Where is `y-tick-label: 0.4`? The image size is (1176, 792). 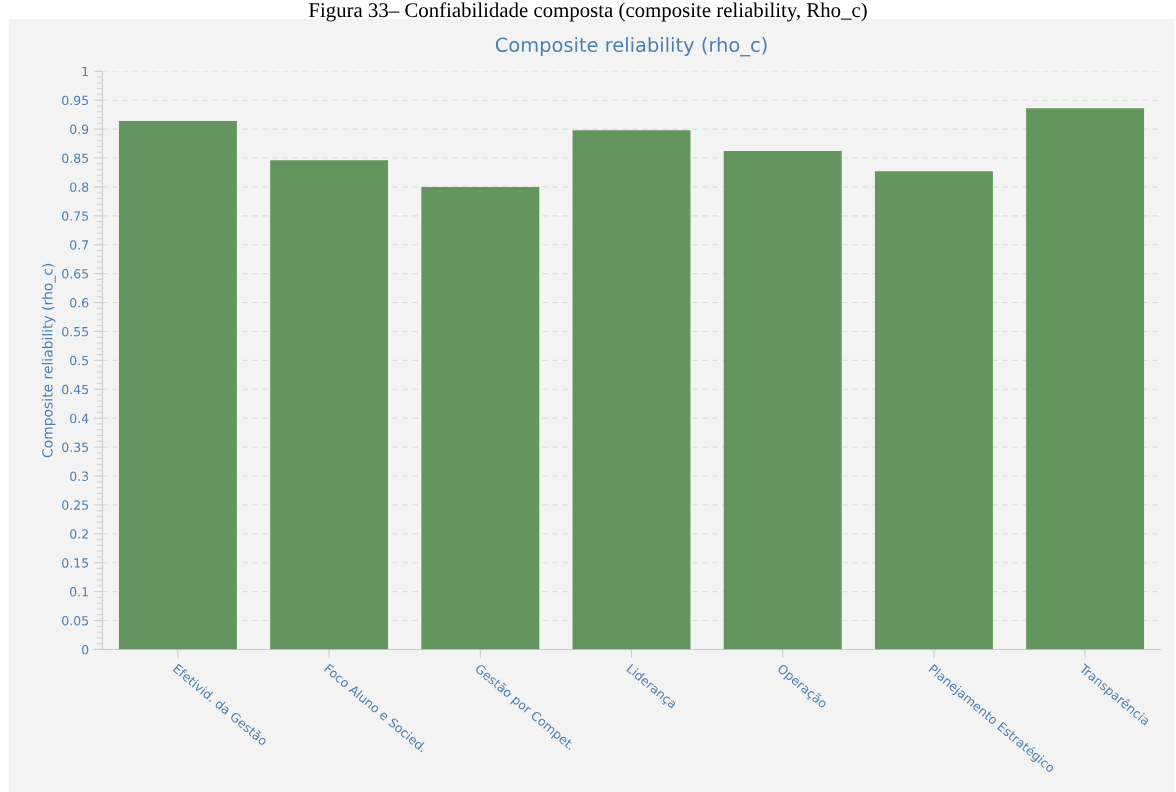
y-tick-label: 0.4 is located at coordinates (79, 418).